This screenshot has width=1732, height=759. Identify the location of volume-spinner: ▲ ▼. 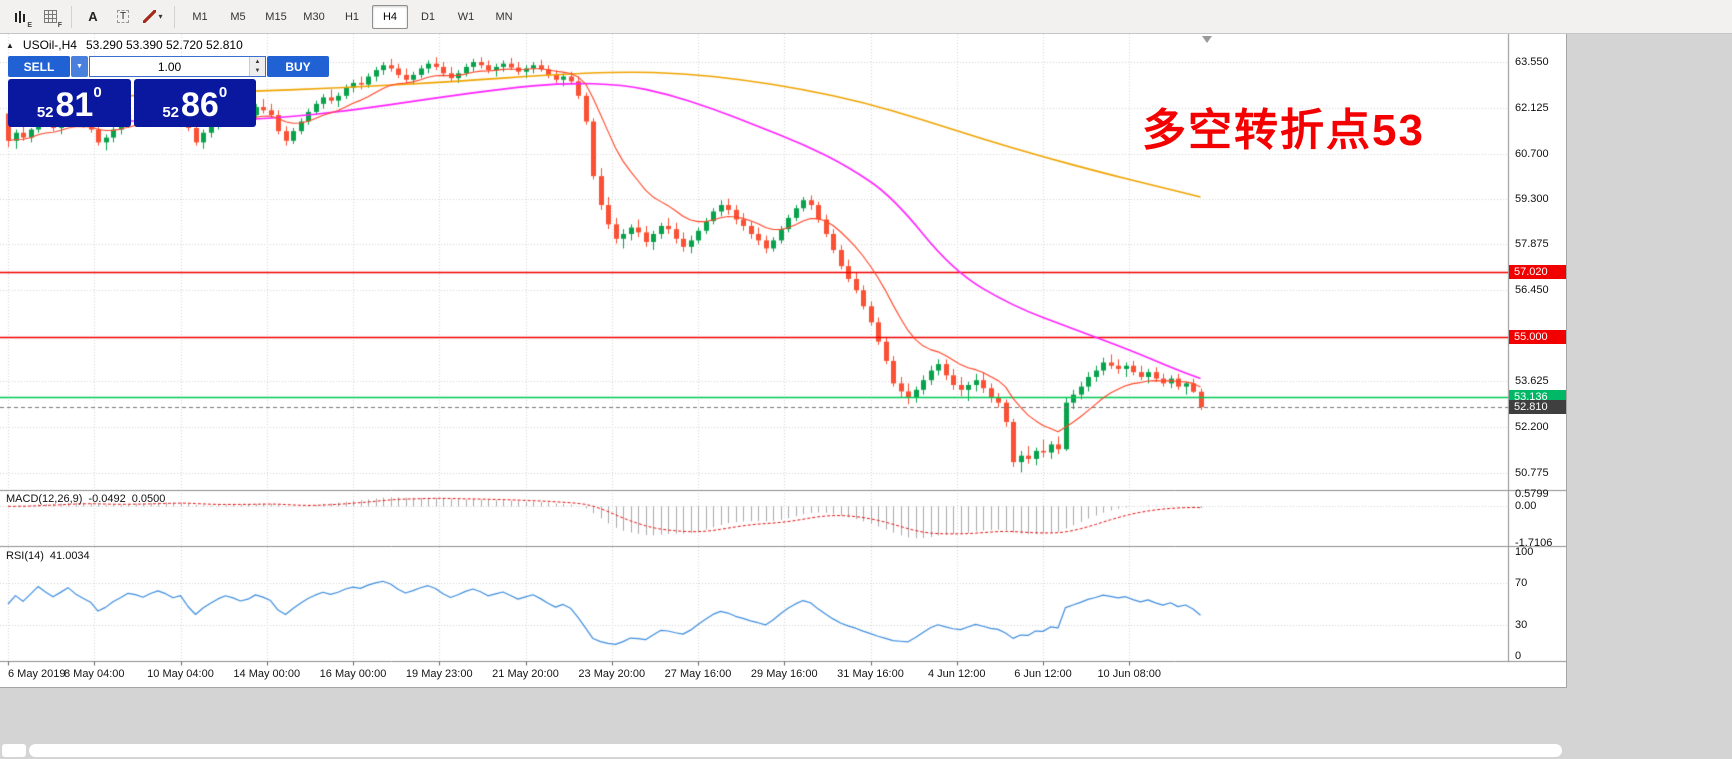
(257, 66).